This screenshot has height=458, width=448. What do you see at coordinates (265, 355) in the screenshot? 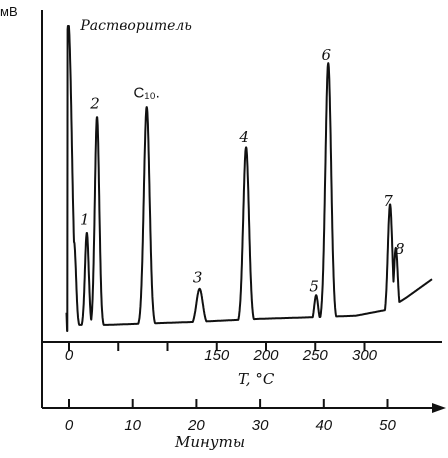
I see `temperature-tick-label: 200` at bounding box center [265, 355].